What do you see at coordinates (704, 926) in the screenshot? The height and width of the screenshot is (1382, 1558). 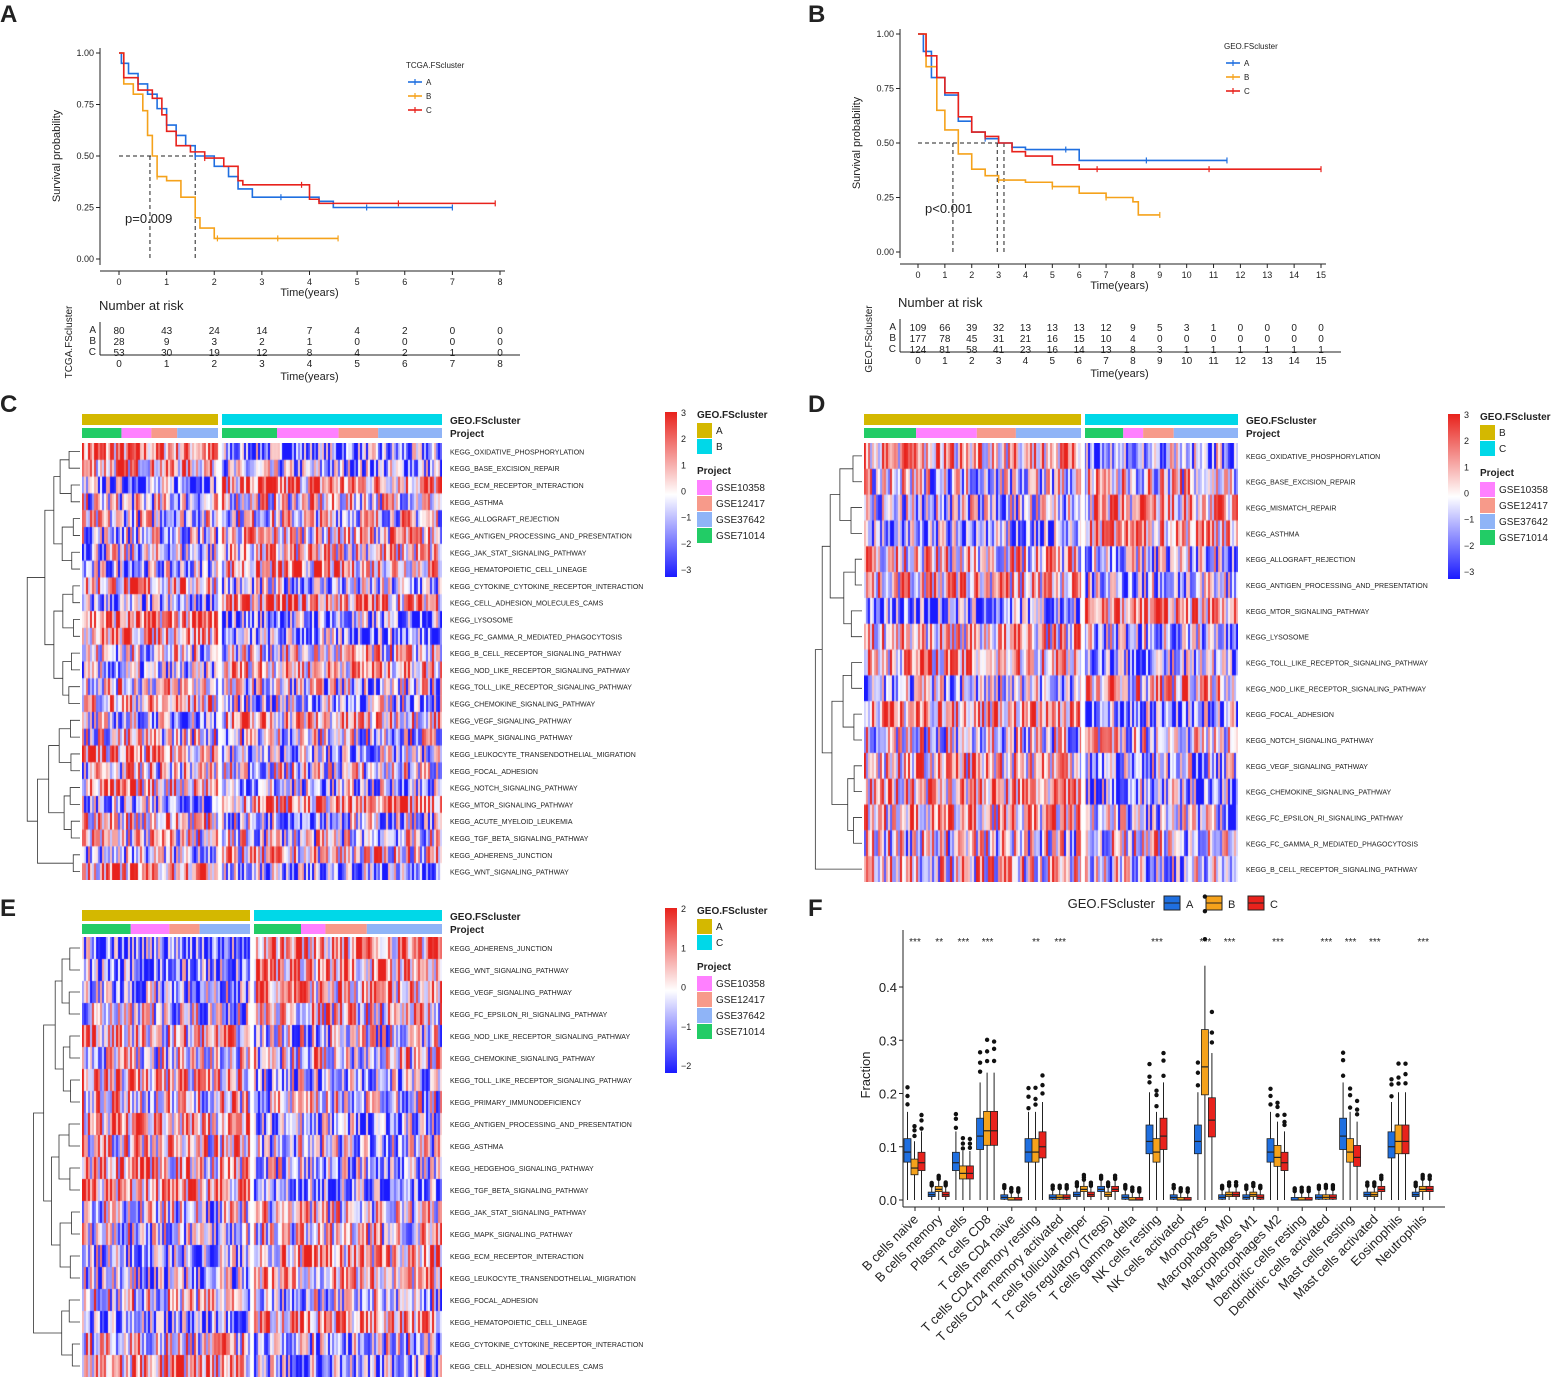 I see `legend-key-cluster` at bounding box center [704, 926].